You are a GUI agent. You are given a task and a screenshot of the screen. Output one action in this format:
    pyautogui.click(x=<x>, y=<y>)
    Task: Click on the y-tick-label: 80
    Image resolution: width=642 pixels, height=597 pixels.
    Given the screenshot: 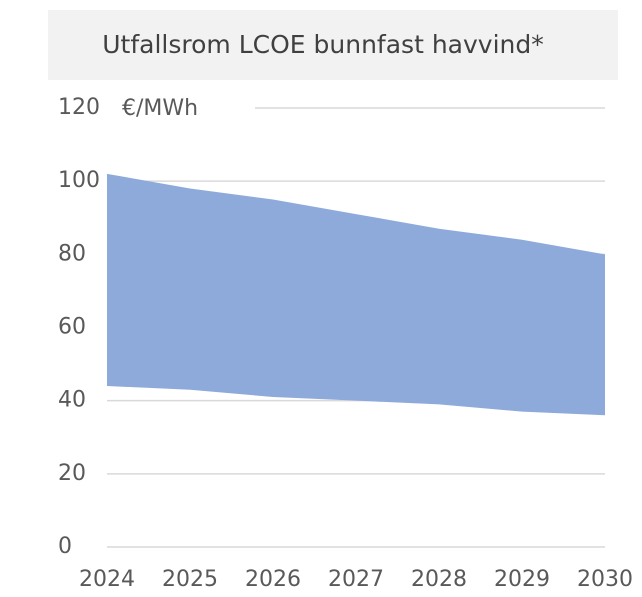 What is the action you would take?
    pyautogui.click(x=72, y=253)
    